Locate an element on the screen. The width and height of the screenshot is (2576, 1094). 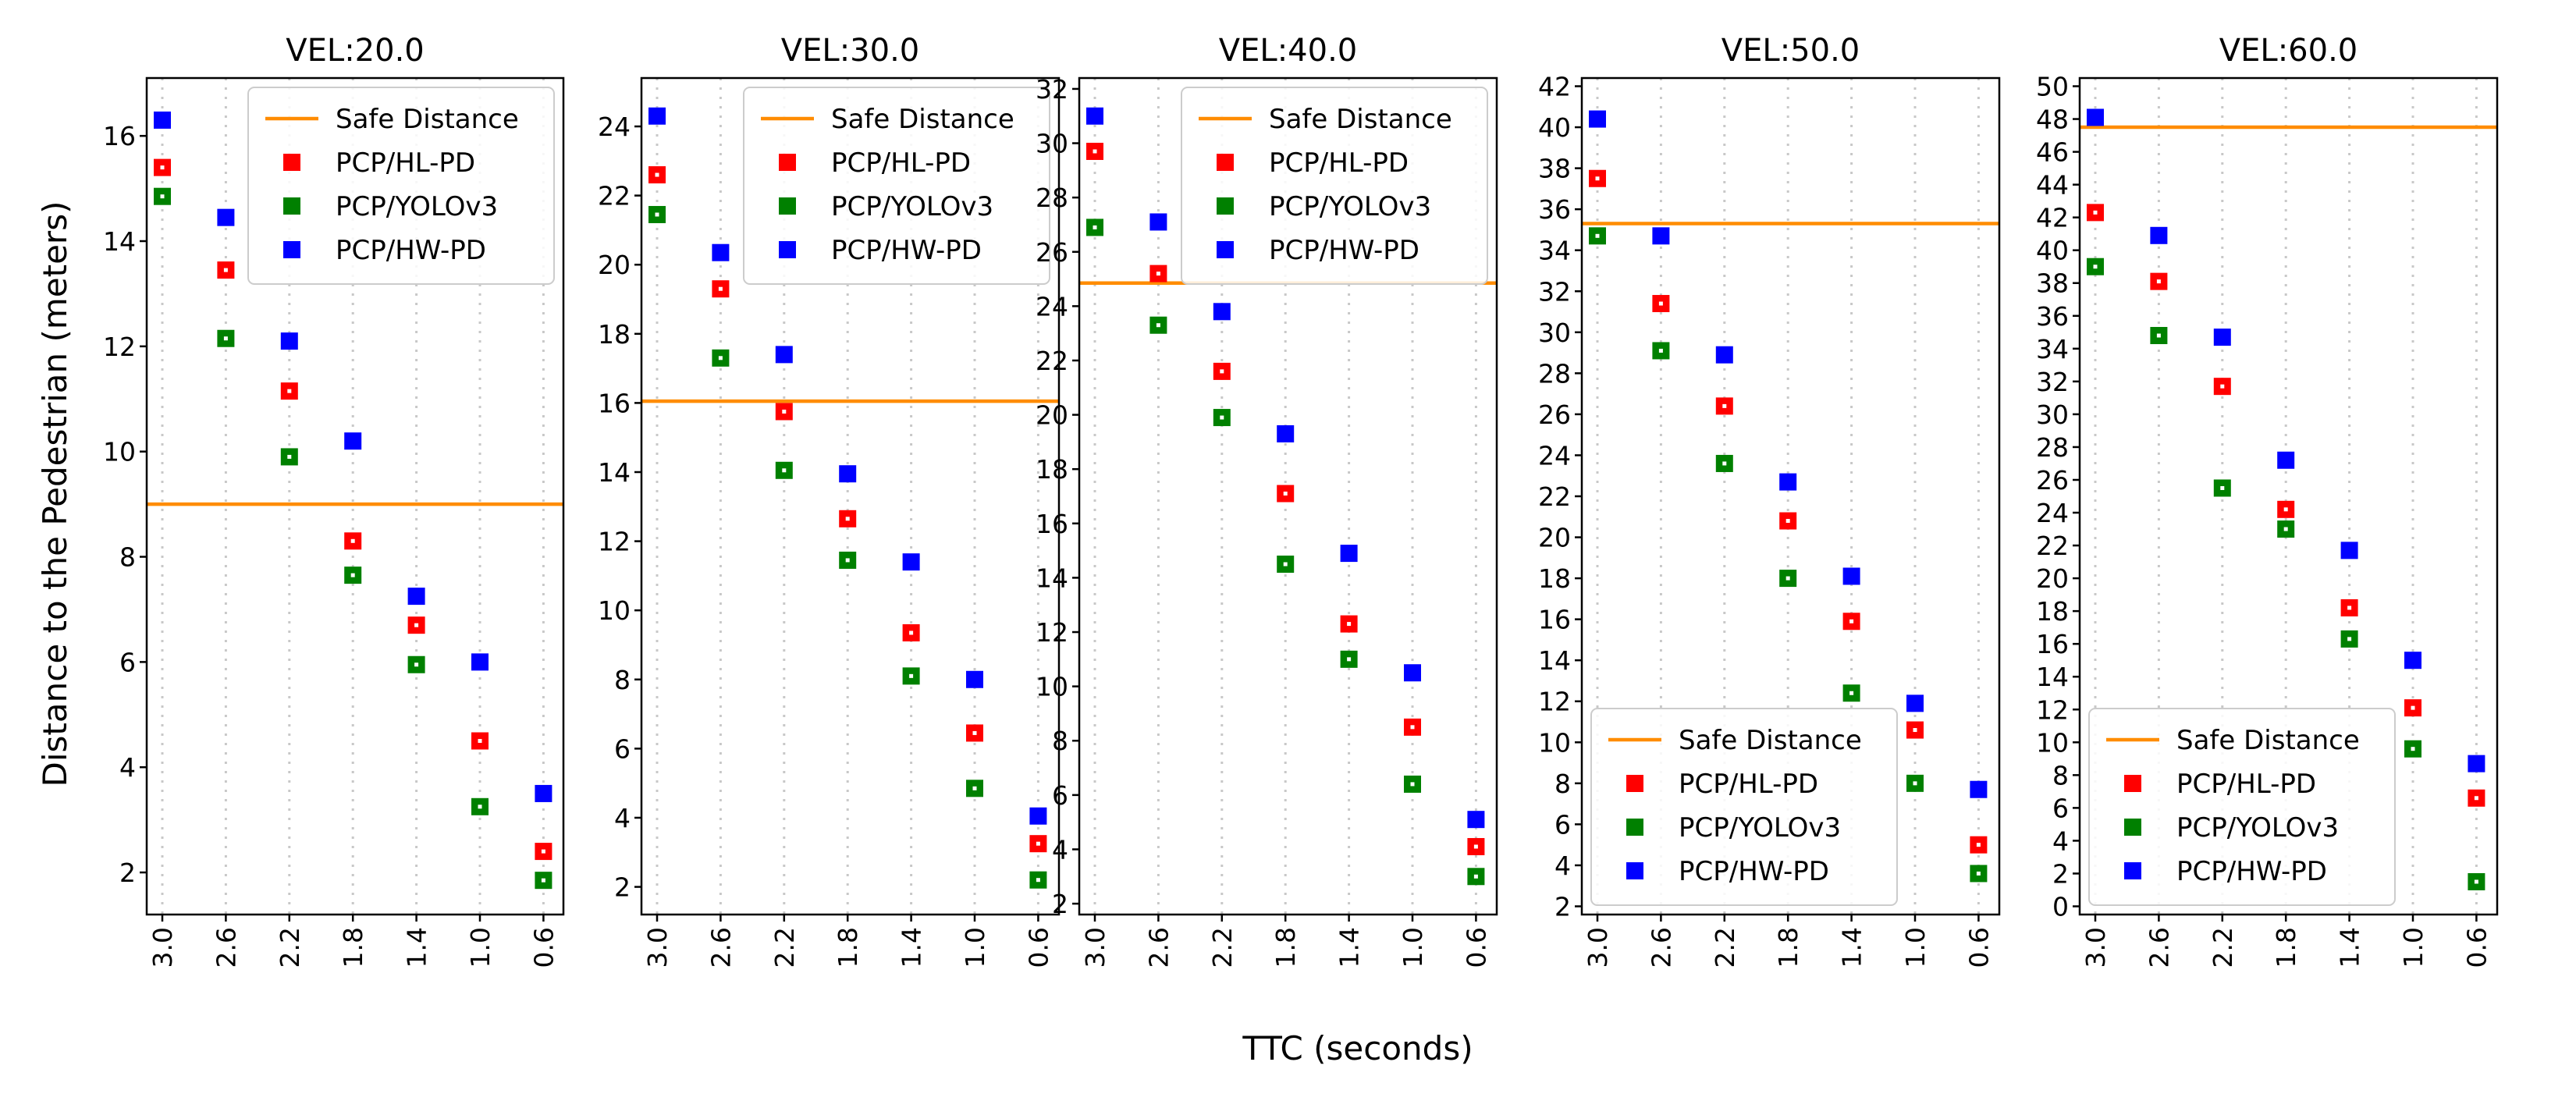
legend-label: PCP/YOLOv3 is located at coordinates (912, 207).